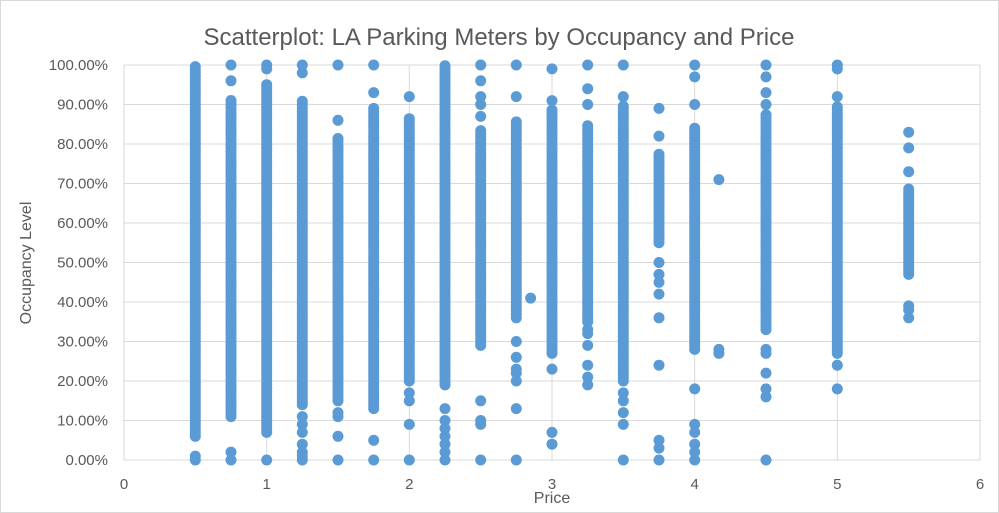 The image size is (999, 513). What do you see at coordinates (82, 105) in the screenshot?
I see `y-tick-label: 90.00%` at bounding box center [82, 105].